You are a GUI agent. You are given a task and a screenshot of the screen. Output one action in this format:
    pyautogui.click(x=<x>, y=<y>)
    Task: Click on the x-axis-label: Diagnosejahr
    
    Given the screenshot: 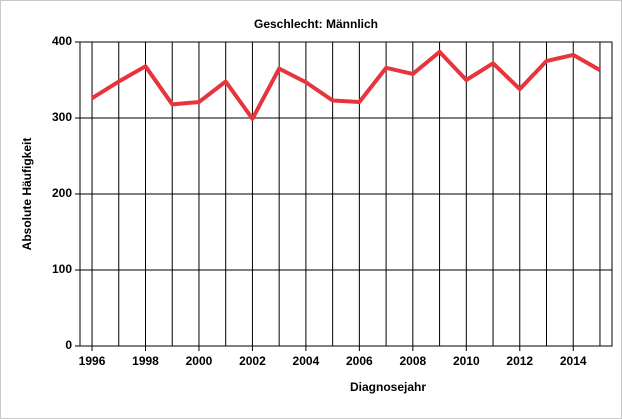 What is the action you would take?
    pyautogui.click(x=388, y=387)
    